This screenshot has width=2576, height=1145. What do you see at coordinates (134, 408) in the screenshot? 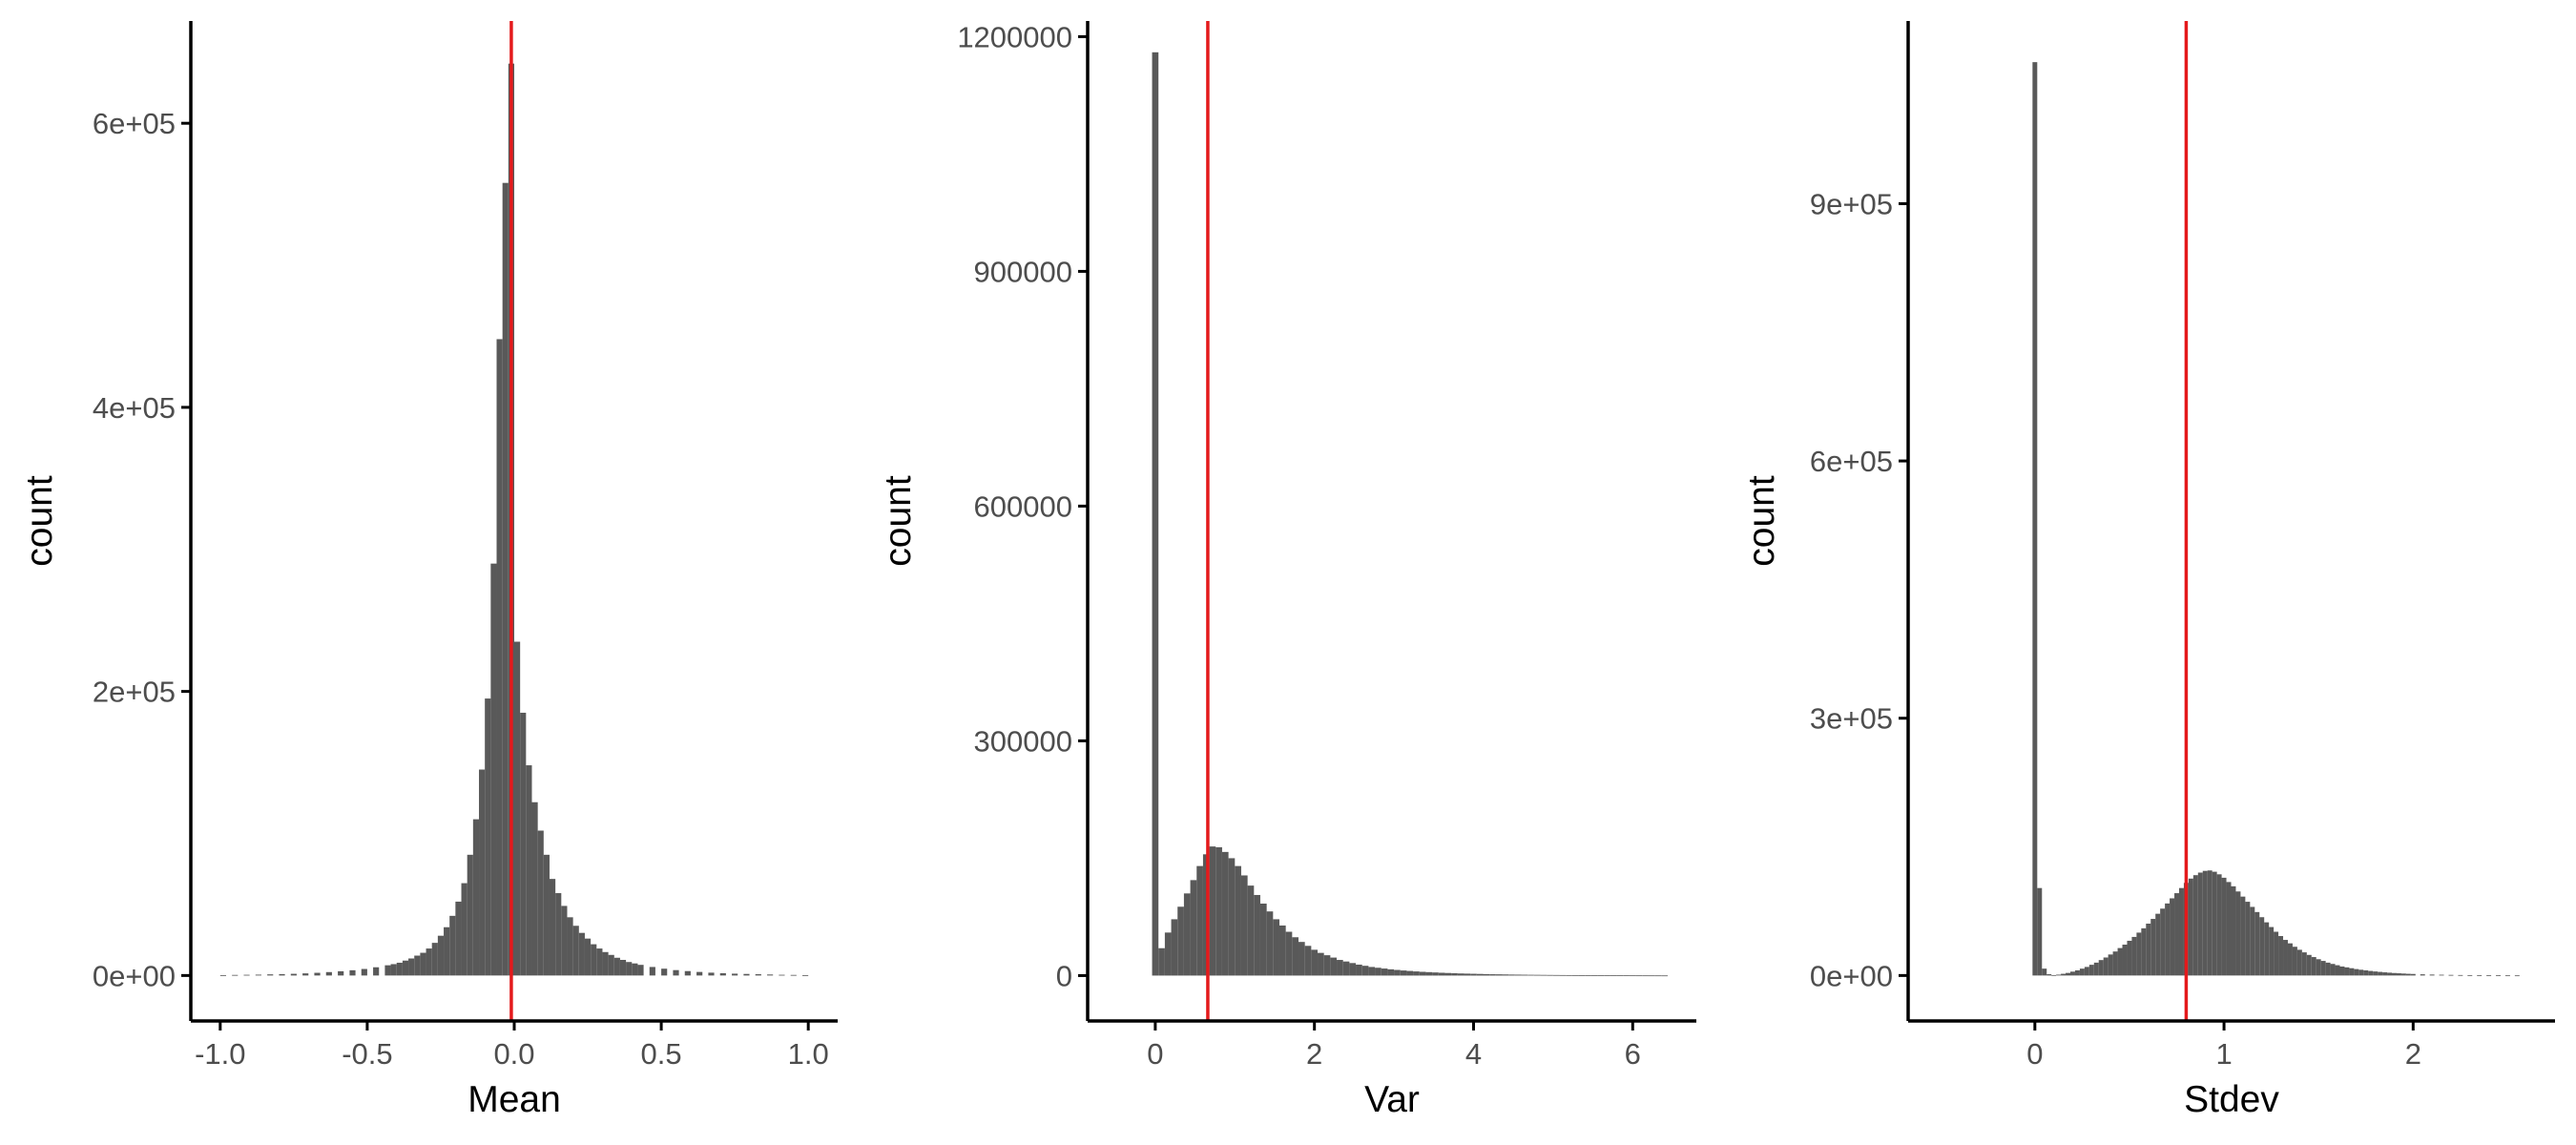
I see `y-tick-label: 4e+05` at bounding box center [134, 408].